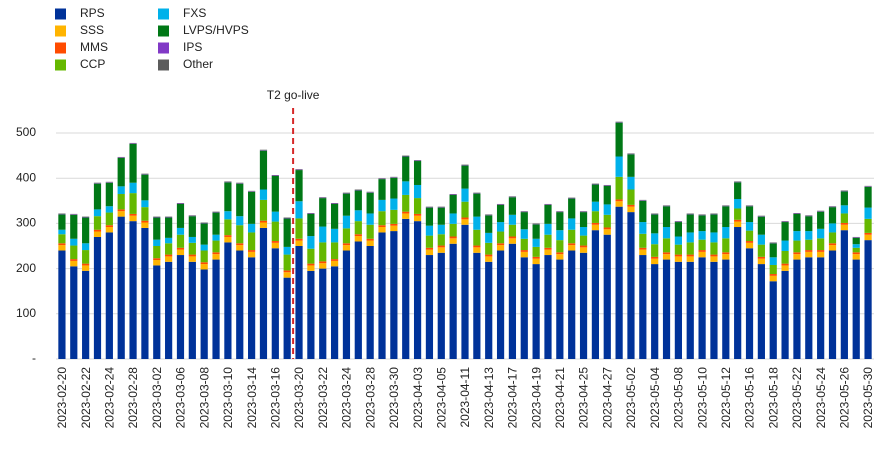  Describe the element at coordinates (26, 132) in the screenshot. I see `y-tick-label: 500` at that location.